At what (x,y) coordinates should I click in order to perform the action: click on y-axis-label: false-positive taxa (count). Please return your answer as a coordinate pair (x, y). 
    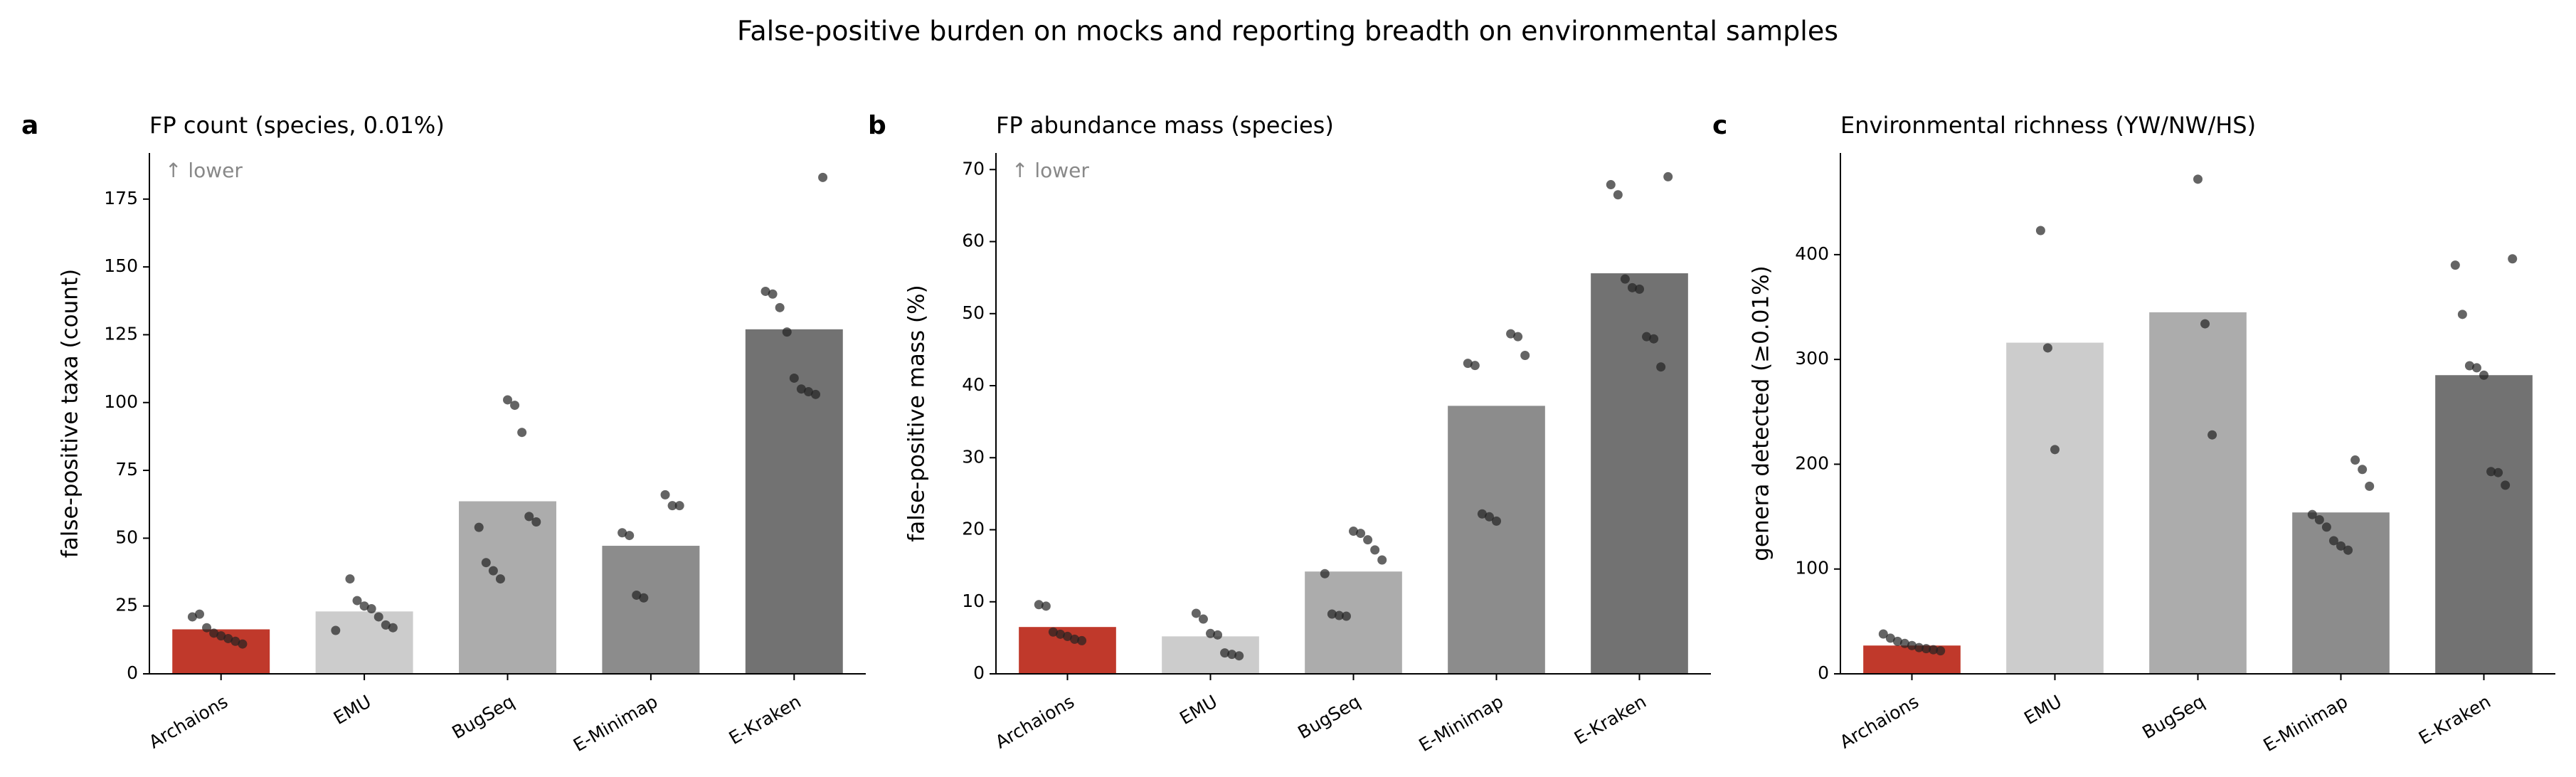
    Looking at the image, I should click on (70, 414).